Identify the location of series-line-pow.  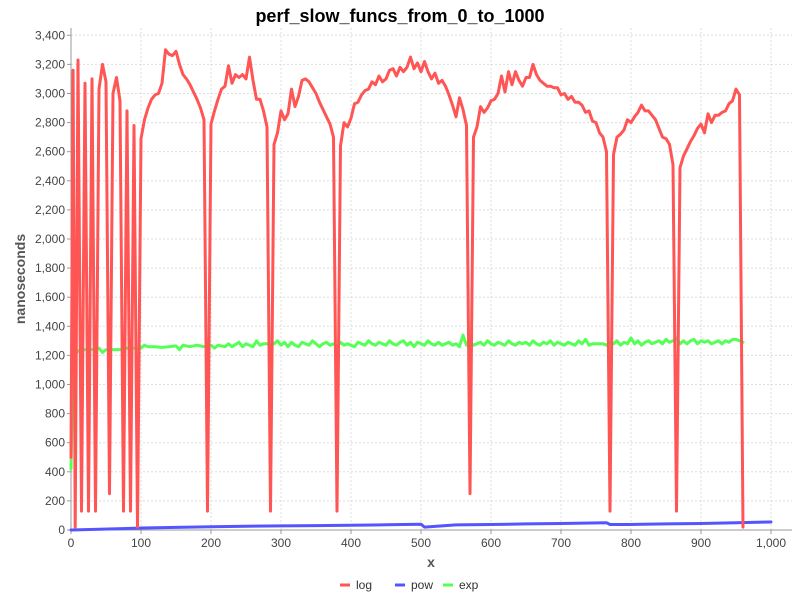
(421, 526).